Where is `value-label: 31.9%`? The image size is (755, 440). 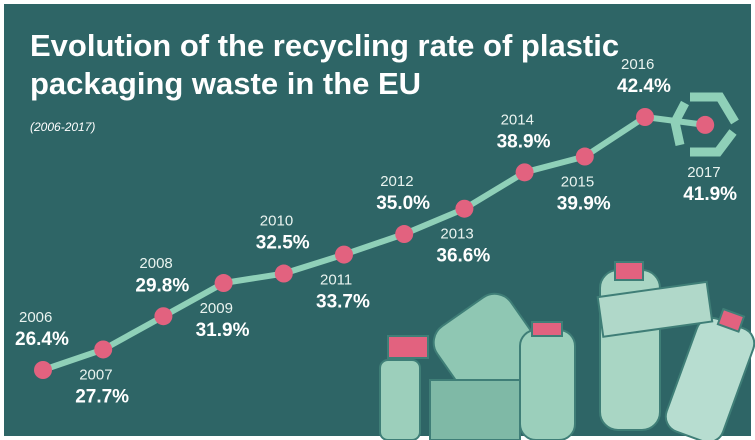 value-label: 31.9% is located at coordinates (223, 330).